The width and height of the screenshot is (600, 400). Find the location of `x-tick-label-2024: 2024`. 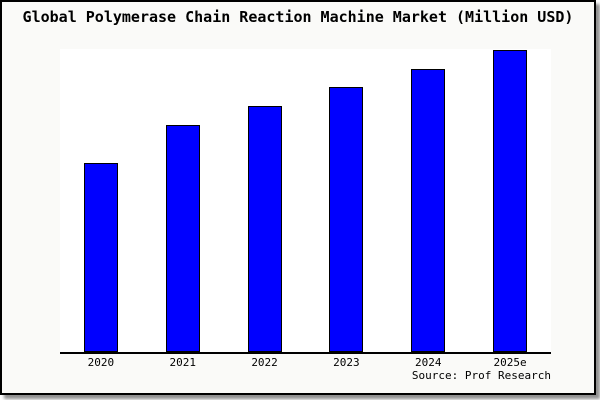

x-tick-label-2024: 2024 is located at coordinates (428, 362).